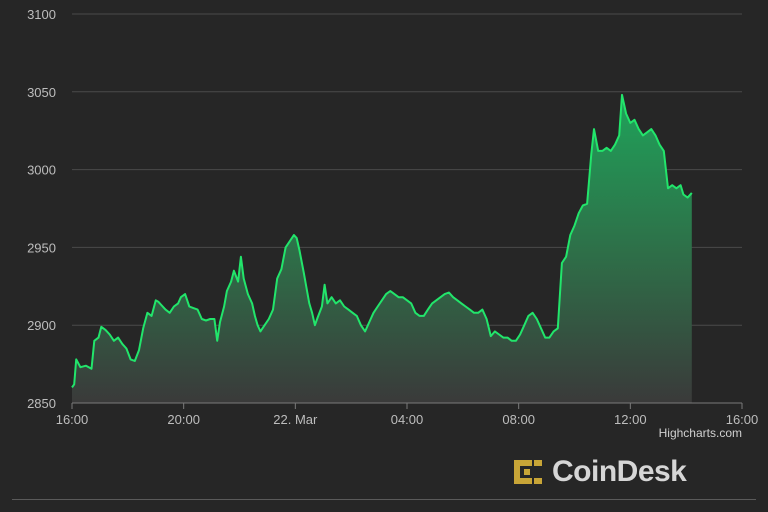 The image size is (768, 512). Describe the element at coordinates (41, 247) in the screenshot. I see `y-tick-label: 2950` at that location.